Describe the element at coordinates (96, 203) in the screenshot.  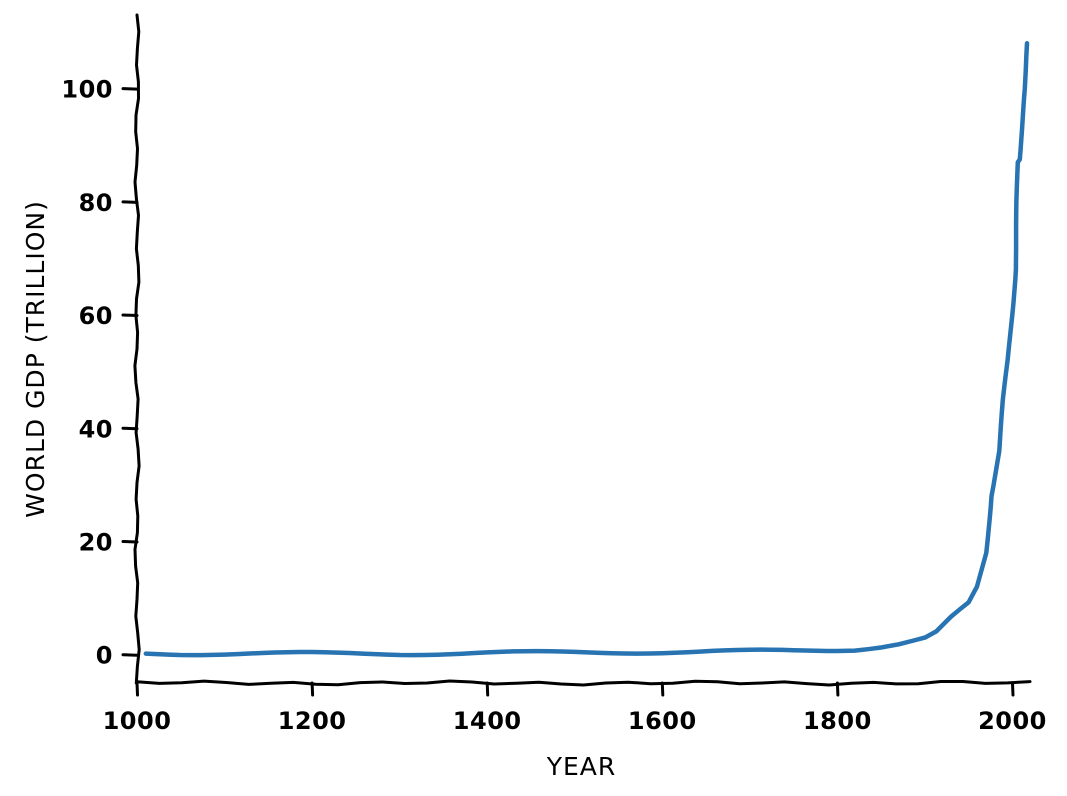
I see `y-tick-label: 80` at that location.